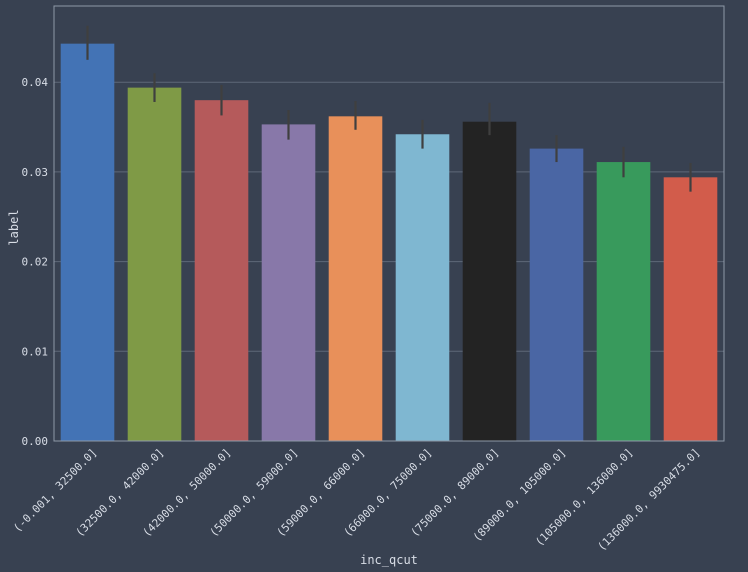  I want to click on y-tick-label: 0.02, so click(35, 262).